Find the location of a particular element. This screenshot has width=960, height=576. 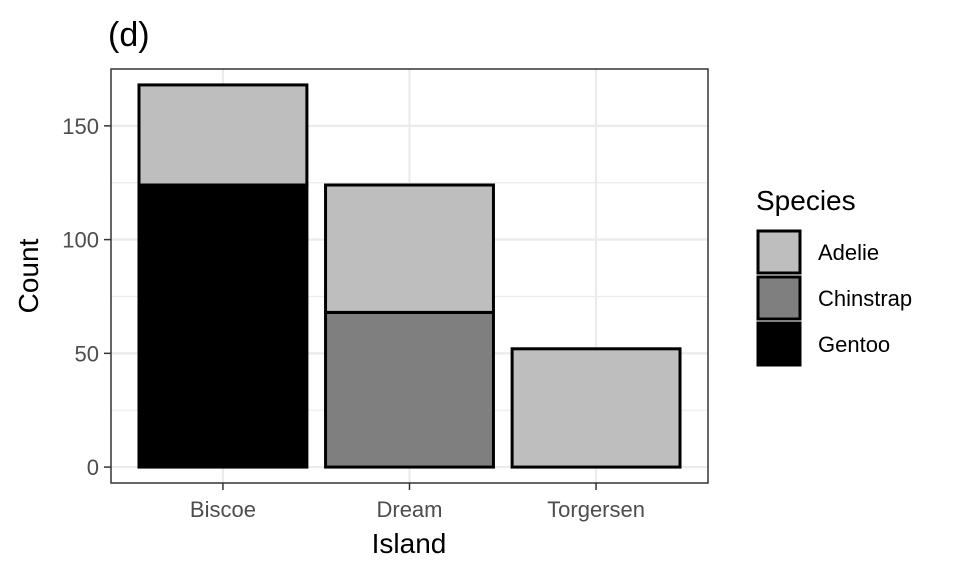

y-tick-label: 50 is located at coordinates (87, 353).